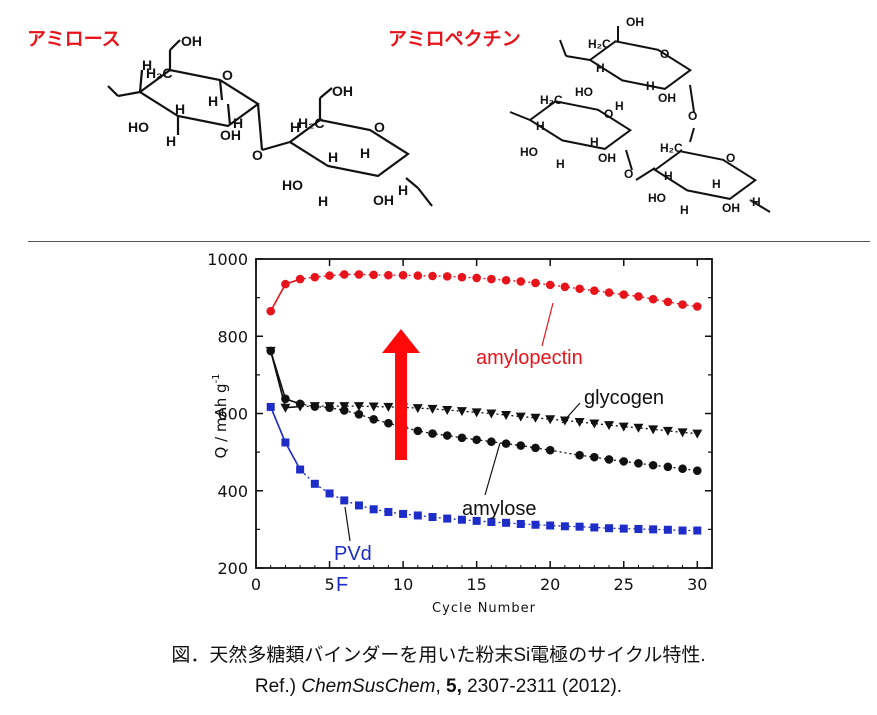  What do you see at coordinates (256, 584) in the screenshot?
I see `x-tick-label: 0` at bounding box center [256, 584].